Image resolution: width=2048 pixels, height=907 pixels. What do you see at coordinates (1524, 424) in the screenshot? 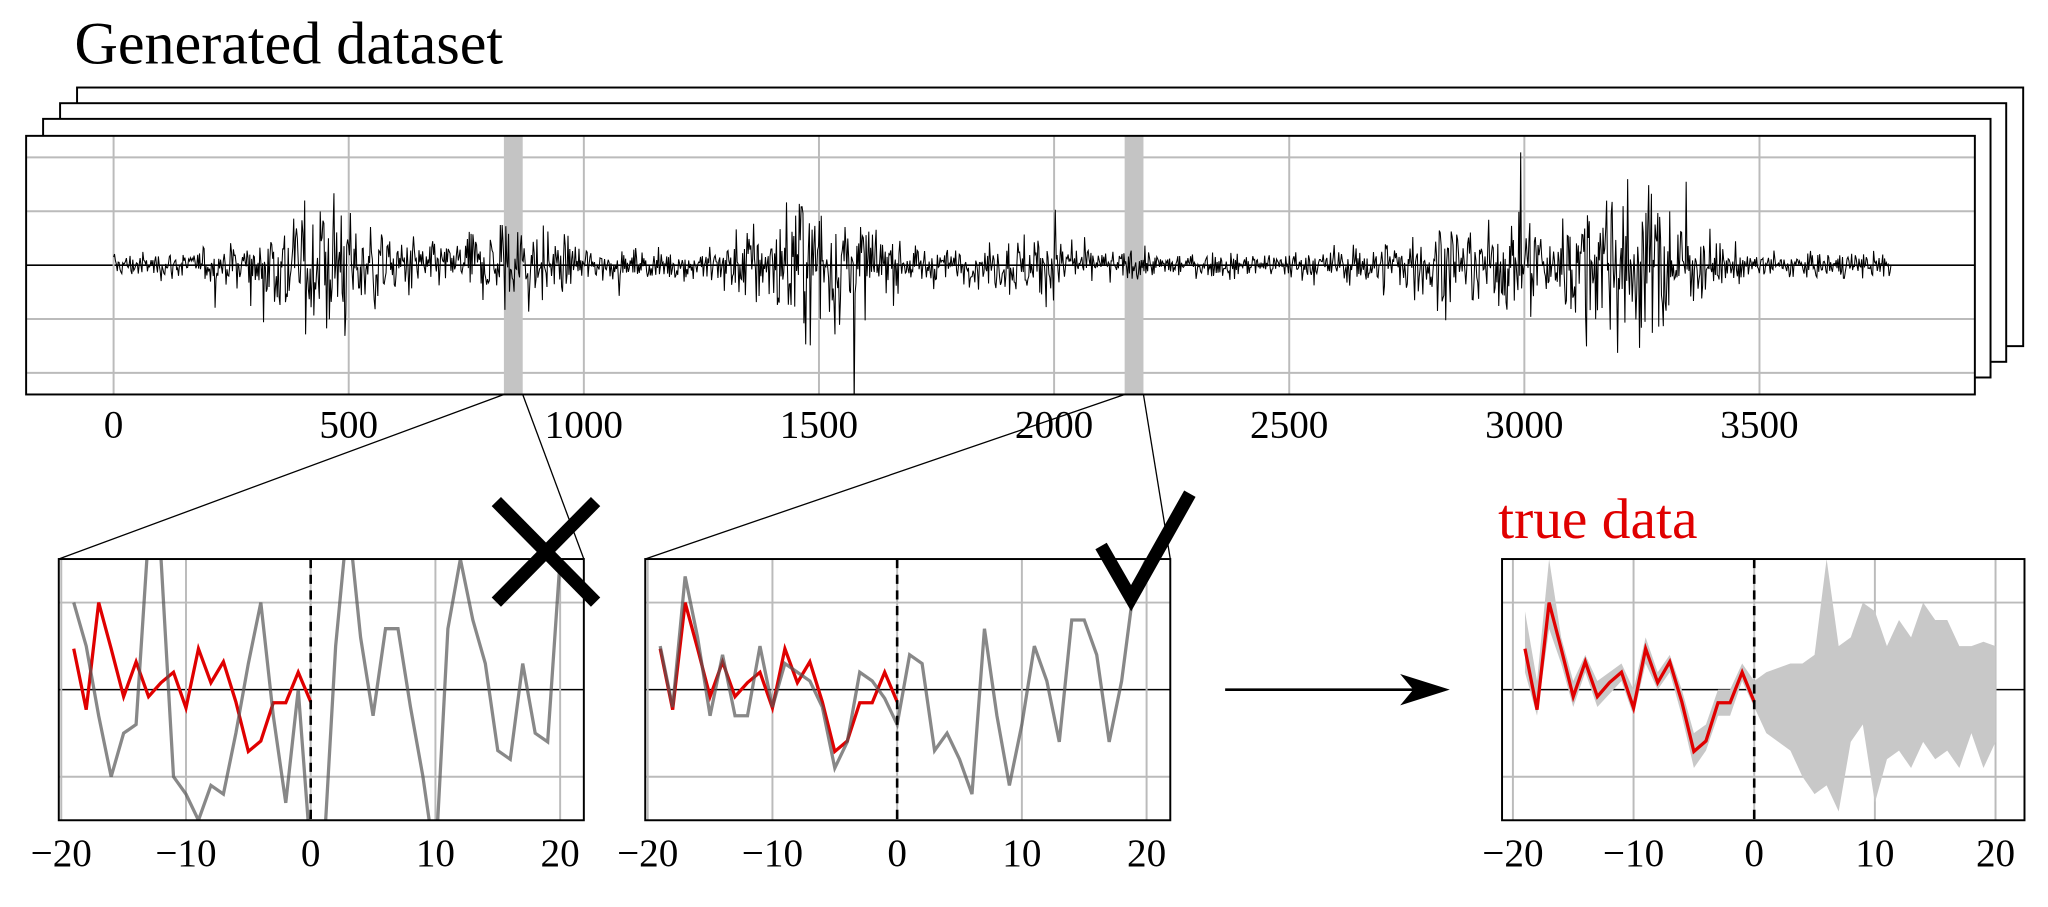
I see `x-tick-label: 3000` at bounding box center [1524, 424].